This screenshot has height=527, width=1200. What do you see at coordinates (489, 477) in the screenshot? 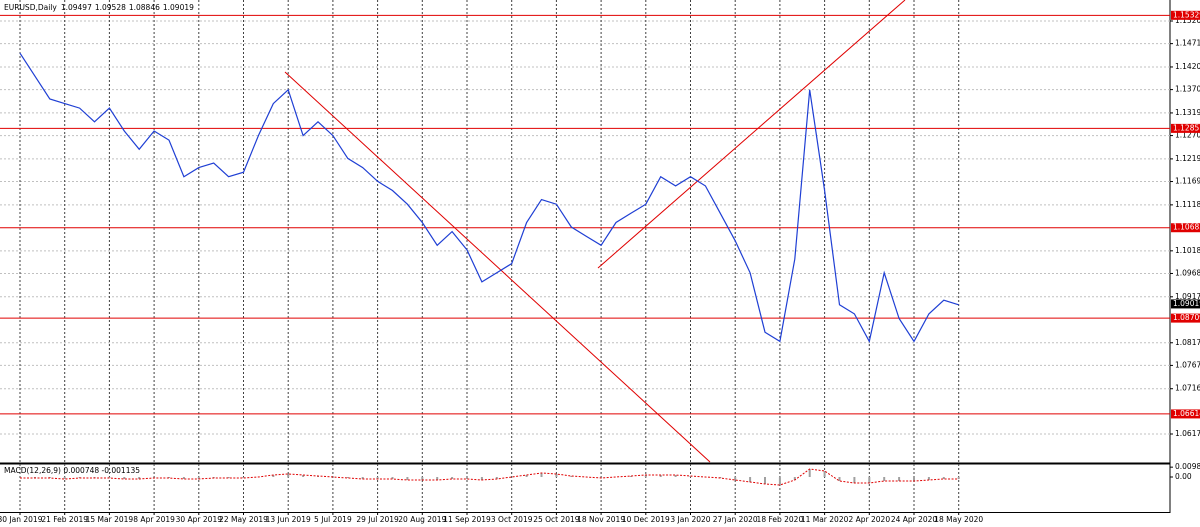
I see `macd-signal` at bounding box center [489, 477].